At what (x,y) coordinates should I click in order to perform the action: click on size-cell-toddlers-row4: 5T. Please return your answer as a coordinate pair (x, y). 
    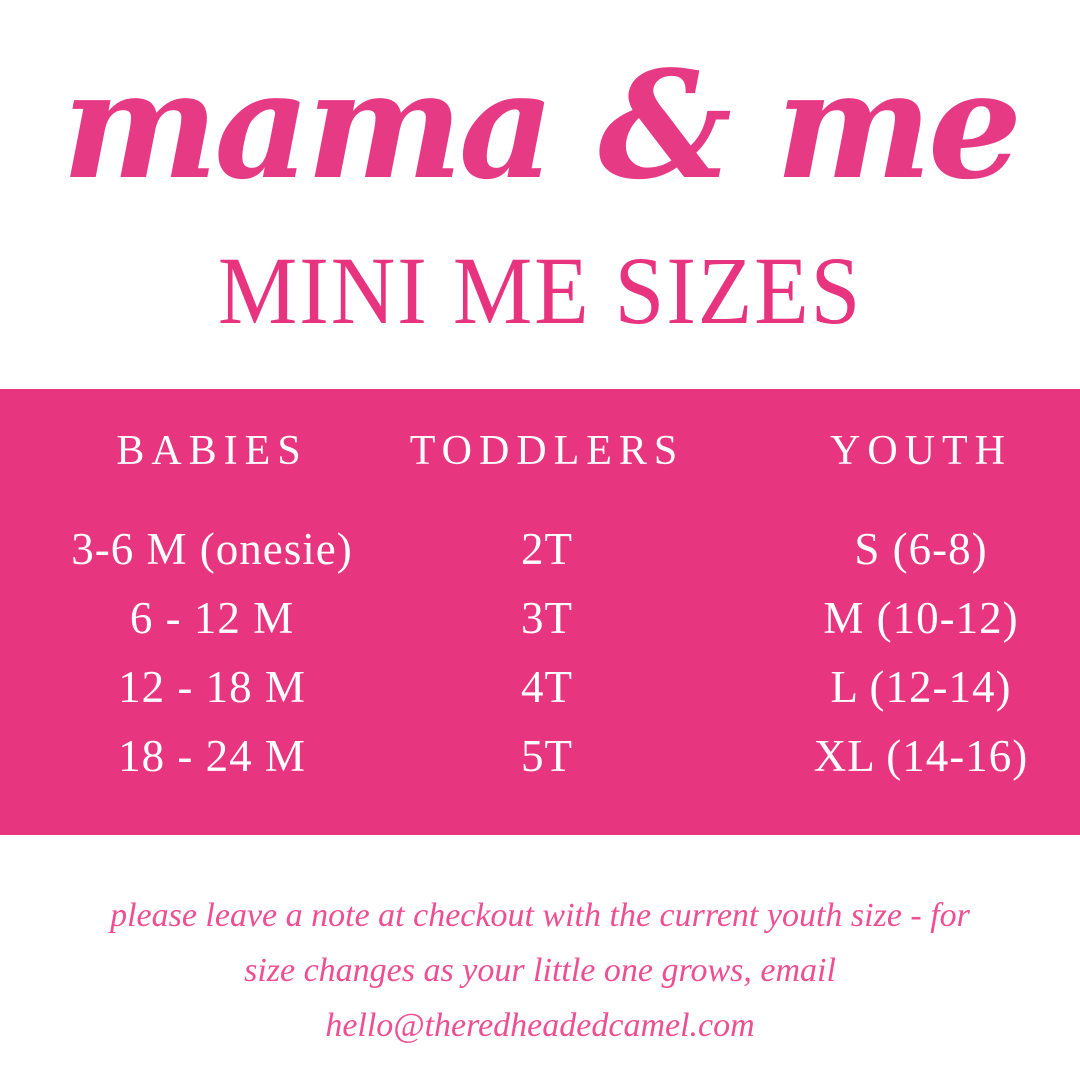
    Looking at the image, I should click on (546, 756).